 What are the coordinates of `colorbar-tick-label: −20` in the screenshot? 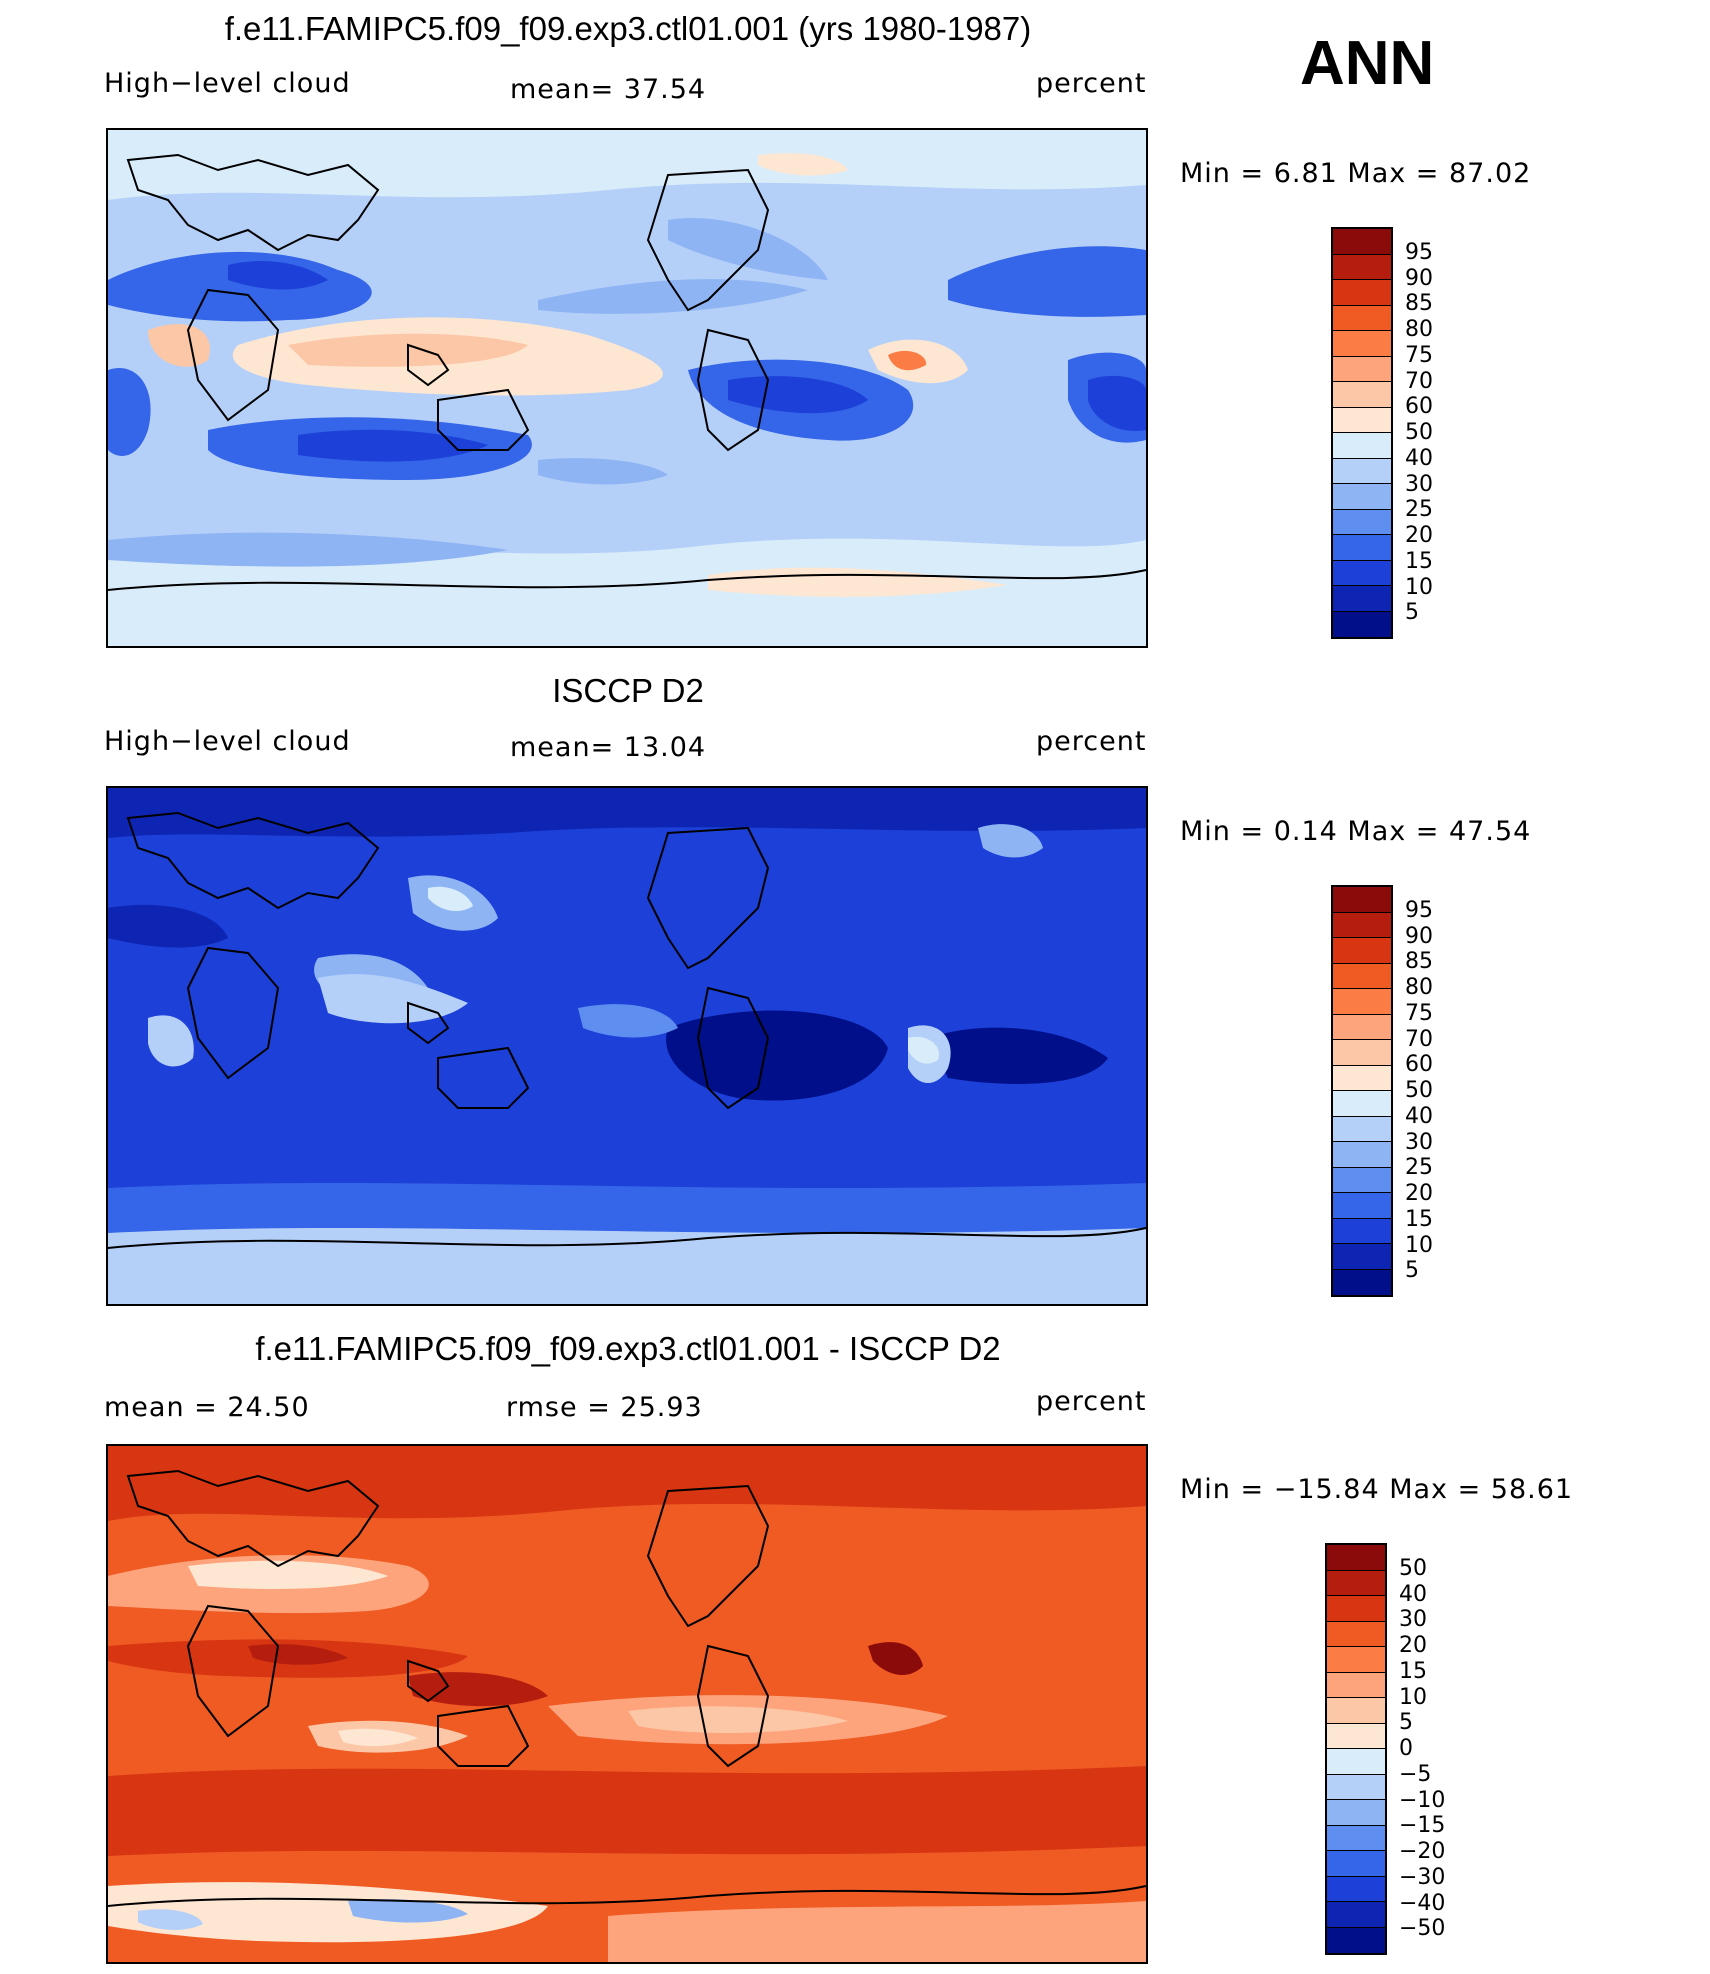 It's located at (1422, 1851).